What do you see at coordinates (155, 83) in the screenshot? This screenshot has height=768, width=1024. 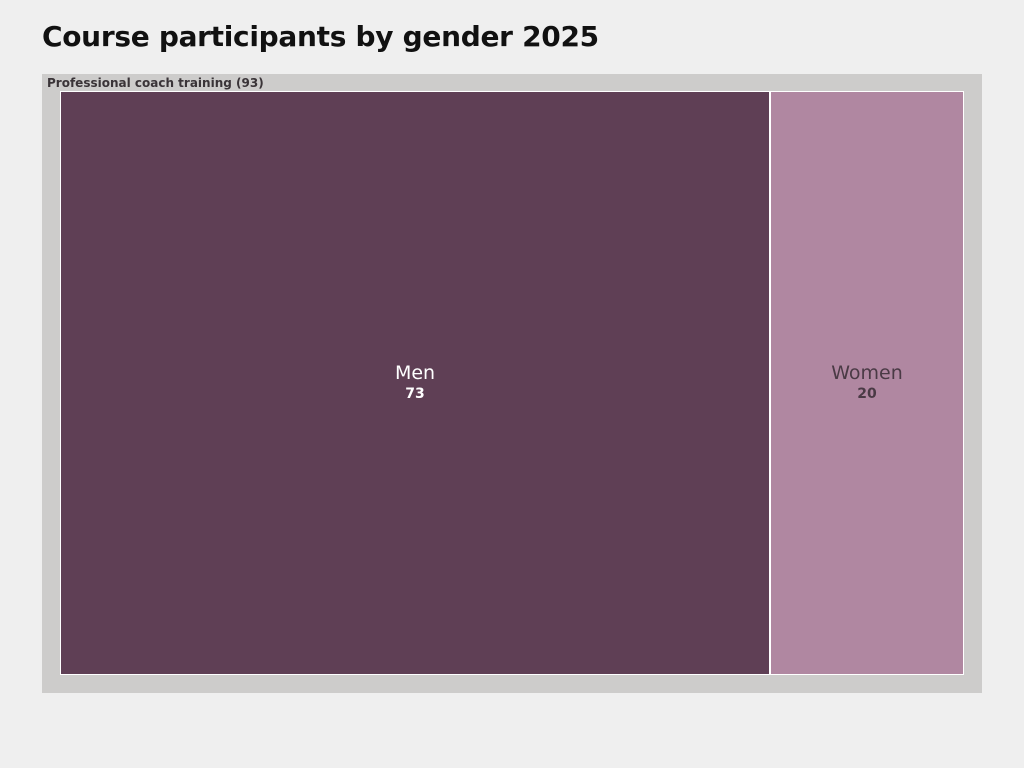 I see `group-label: Professional coach training (93)` at bounding box center [155, 83].